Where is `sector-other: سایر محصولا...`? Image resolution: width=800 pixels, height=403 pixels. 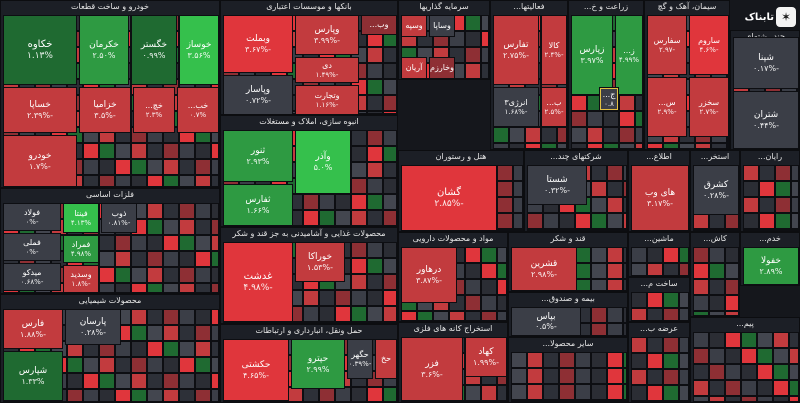 sector-other: سایر محصولا... is located at coordinates (568, 370).